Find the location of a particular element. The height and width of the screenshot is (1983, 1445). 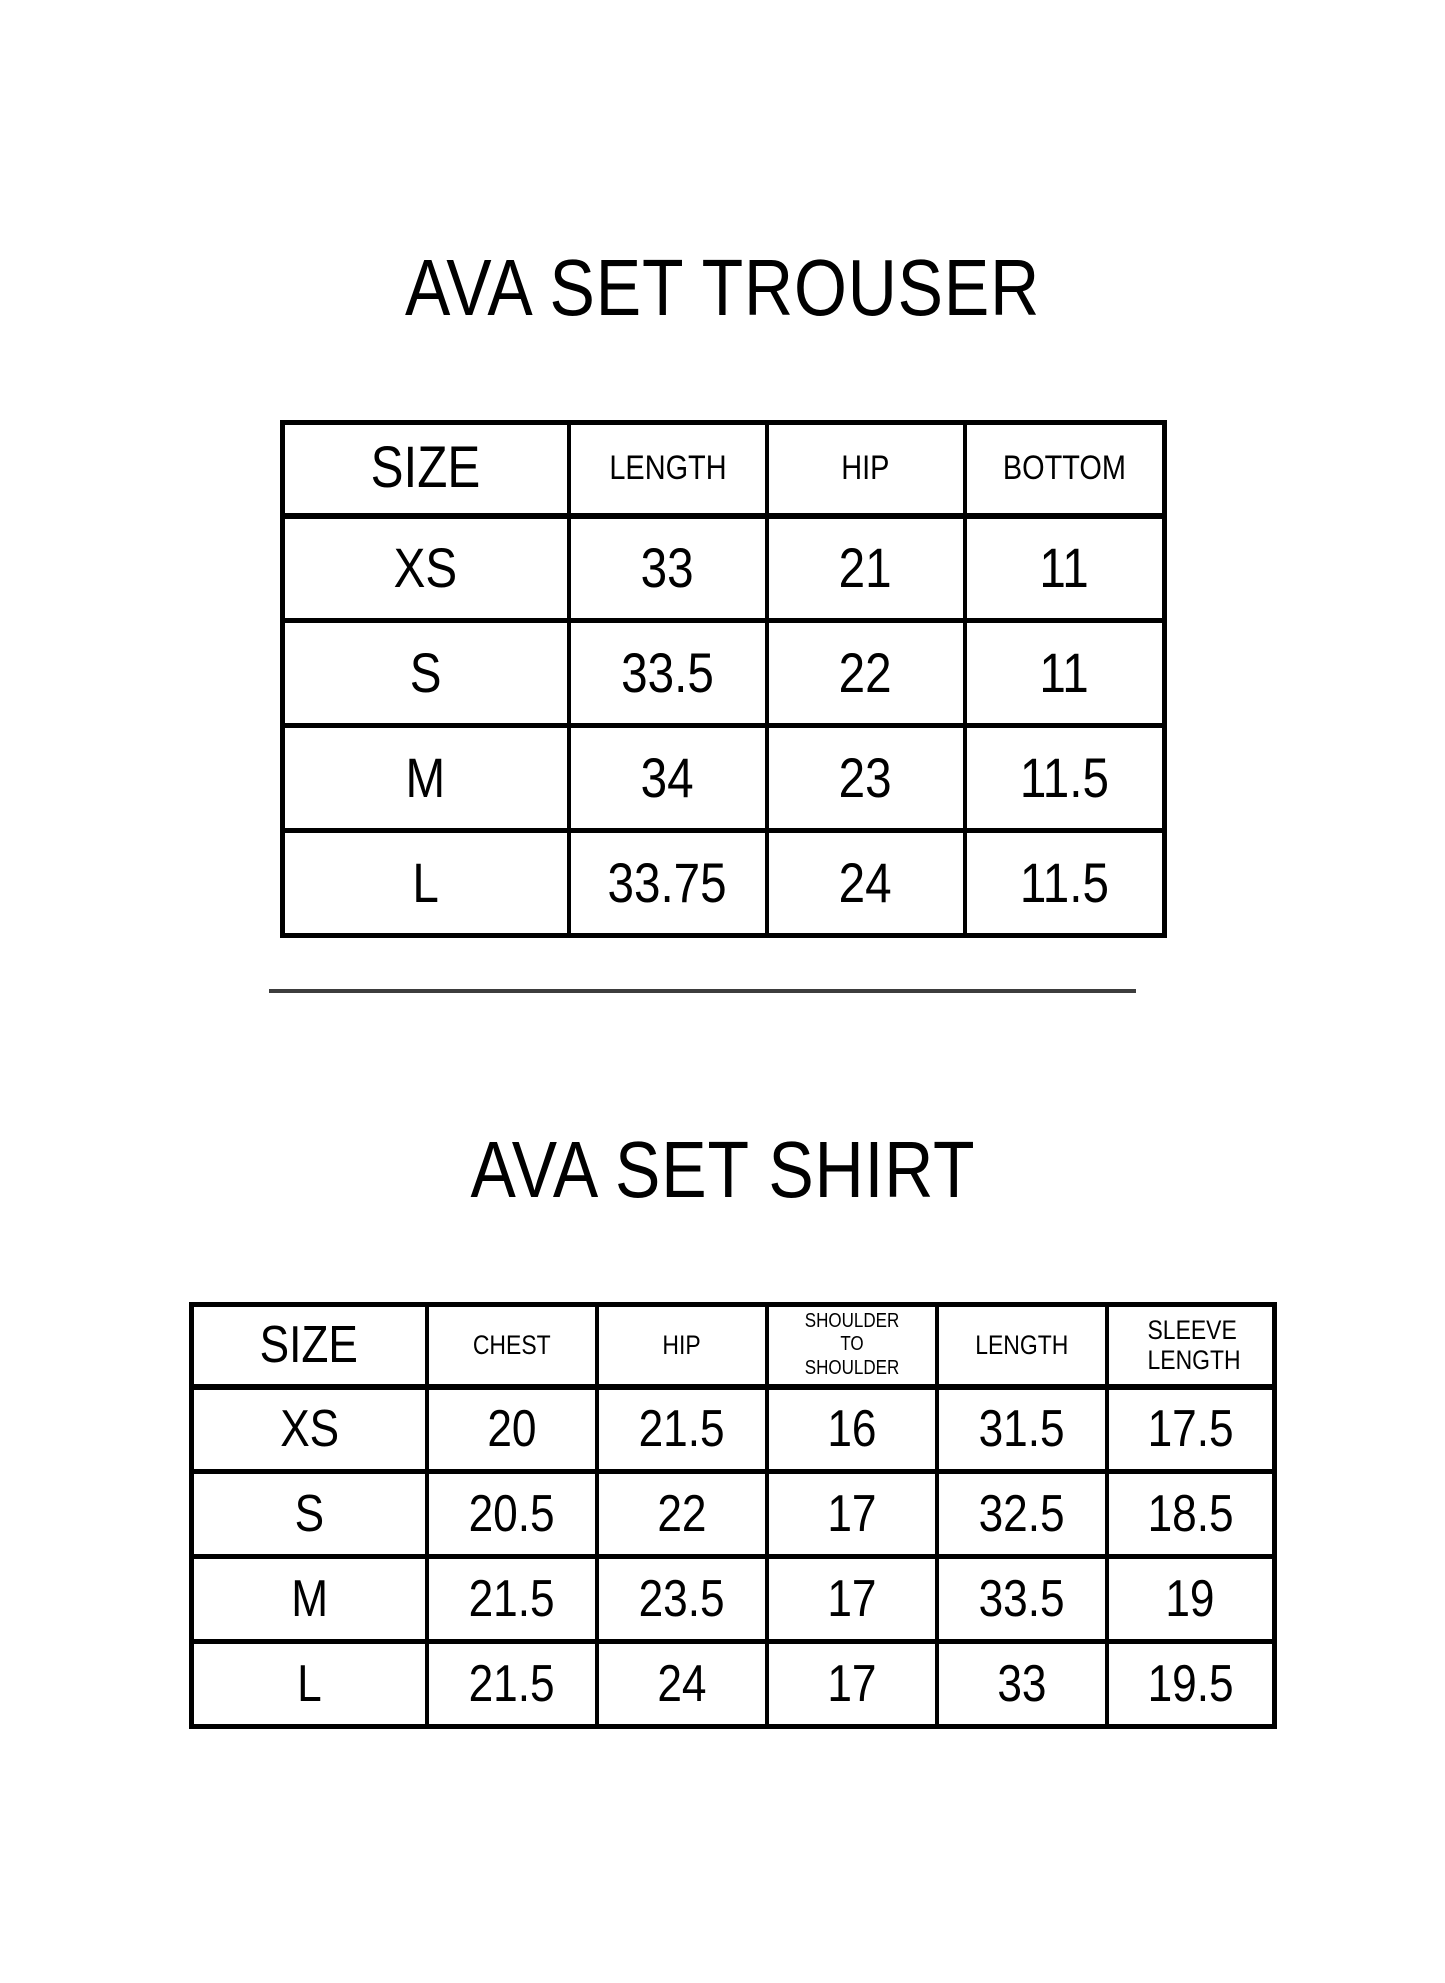

table-cell: 18.5 is located at coordinates (1190, 1514).